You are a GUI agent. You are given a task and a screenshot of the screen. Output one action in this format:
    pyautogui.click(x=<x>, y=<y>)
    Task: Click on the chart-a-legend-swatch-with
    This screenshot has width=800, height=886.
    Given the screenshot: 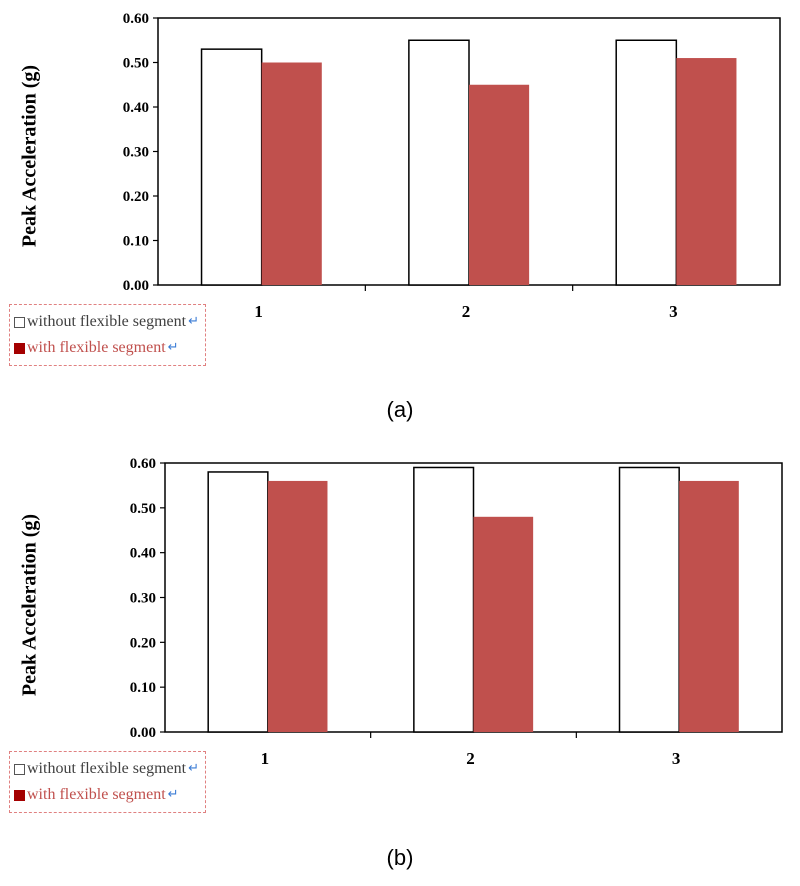 What is the action you would take?
    pyautogui.click(x=19, y=348)
    